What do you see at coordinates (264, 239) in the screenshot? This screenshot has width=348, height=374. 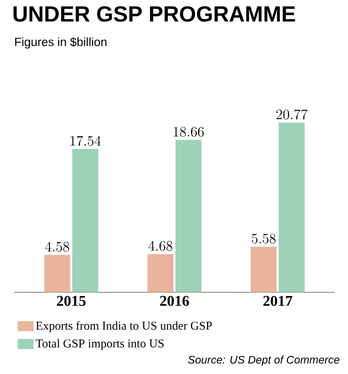 I see `data-label: 5.58` at bounding box center [264, 239].